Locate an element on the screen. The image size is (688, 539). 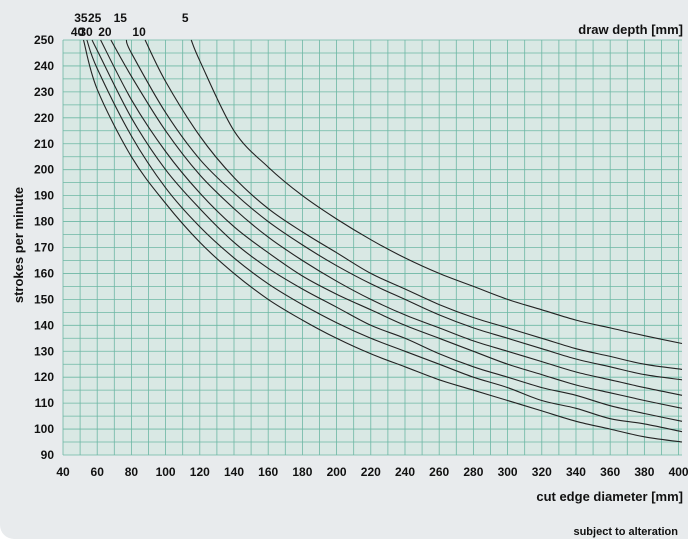
series-label: 40 is located at coordinates (78, 32).